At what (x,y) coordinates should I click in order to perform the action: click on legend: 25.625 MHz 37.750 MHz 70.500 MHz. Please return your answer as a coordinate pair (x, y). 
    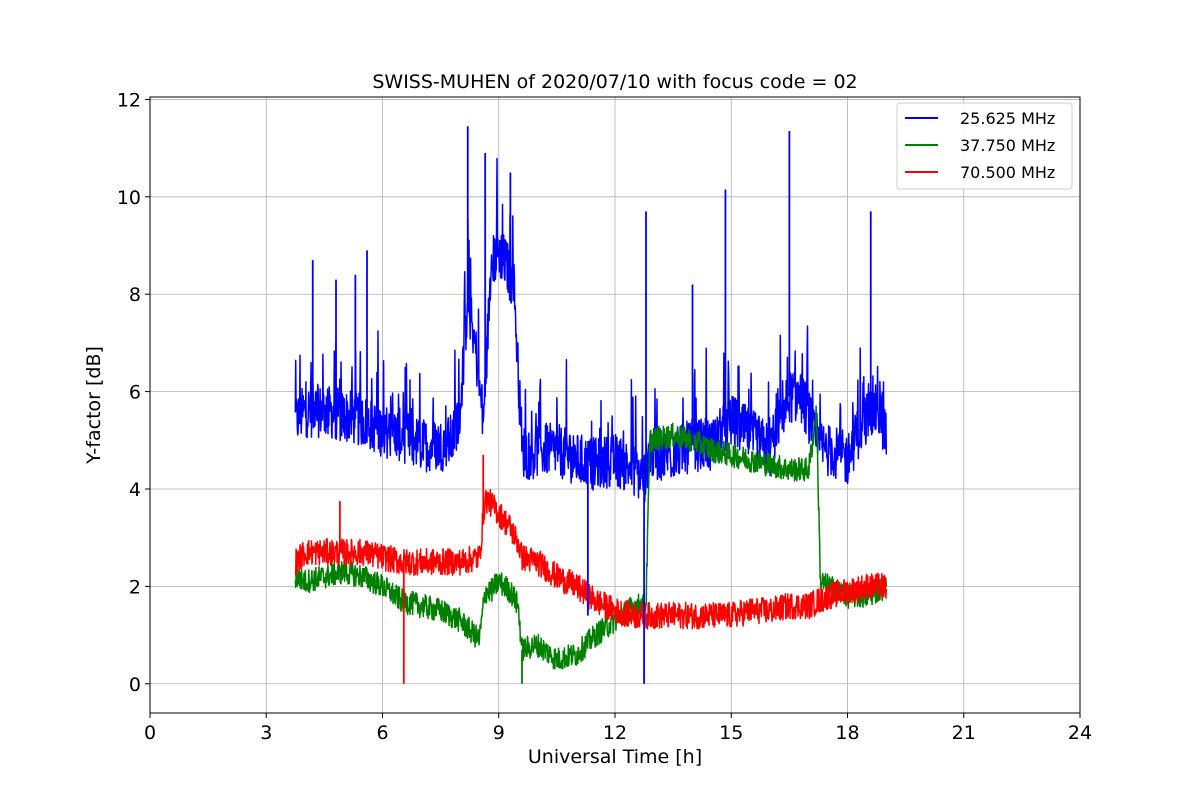
    Looking at the image, I should click on (984, 146).